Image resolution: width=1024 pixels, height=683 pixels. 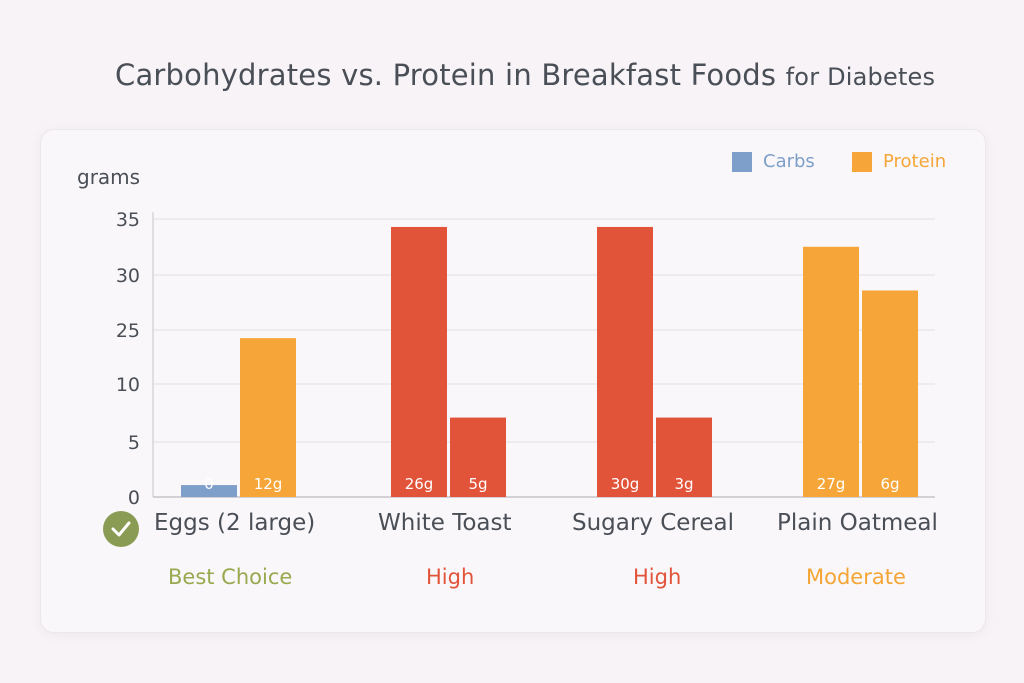 What do you see at coordinates (230, 577) in the screenshot?
I see `status-badge-eggs: Best Choice` at bounding box center [230, 577].